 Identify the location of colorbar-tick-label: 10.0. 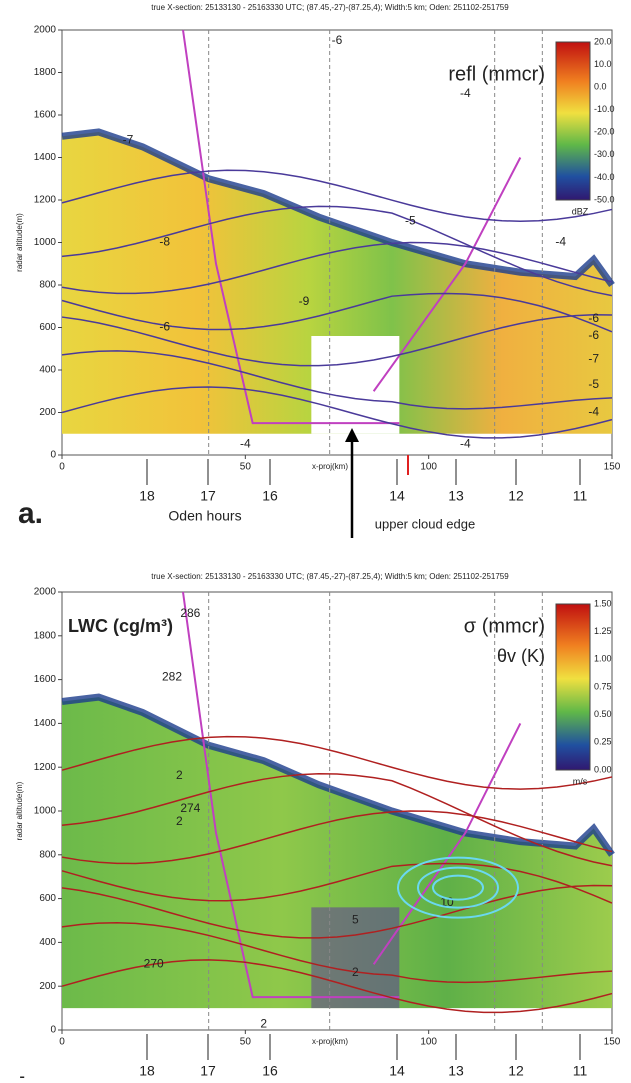
(603, 64).